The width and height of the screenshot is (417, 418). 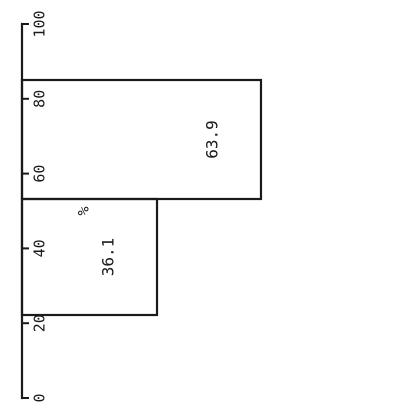 What do you see at coordinates (84, 210) in the screenshot?
I see `y-axis-title: %` at bounding box center [84, 210].